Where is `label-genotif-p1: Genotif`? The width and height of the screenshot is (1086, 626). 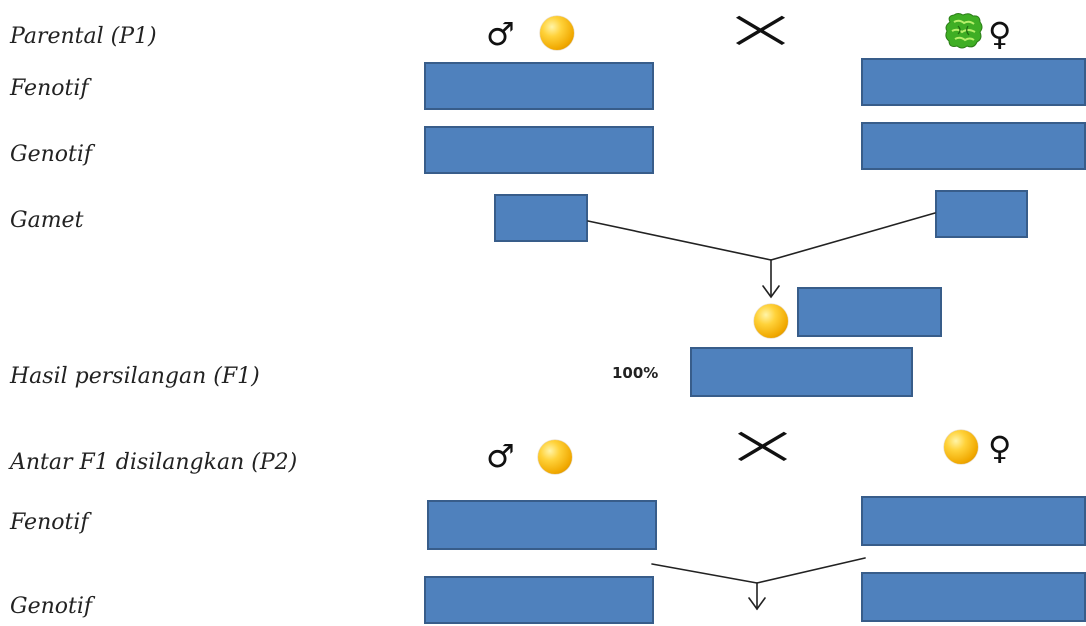 label-genotif-p1: Genotif is located at coordinates (51, 154).